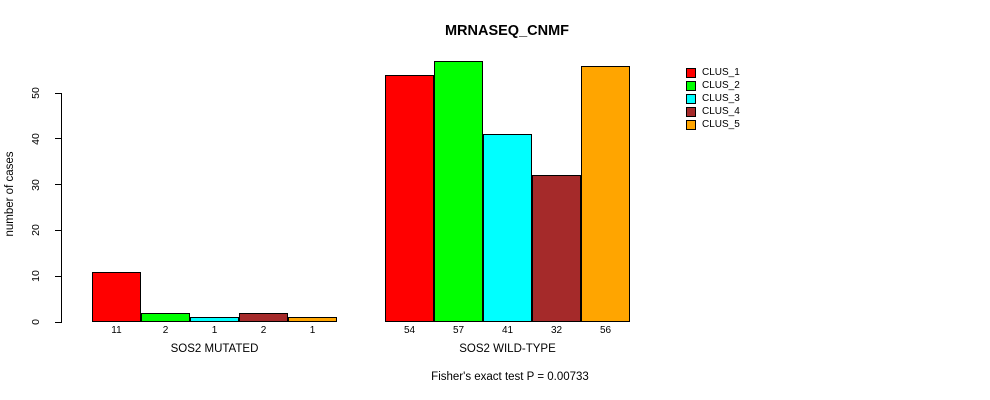 This screenshot has height=400, width=990. Describe the element at coordinates (556, 330) in the screenshot. I see `bar-value-label: 32` at that location.